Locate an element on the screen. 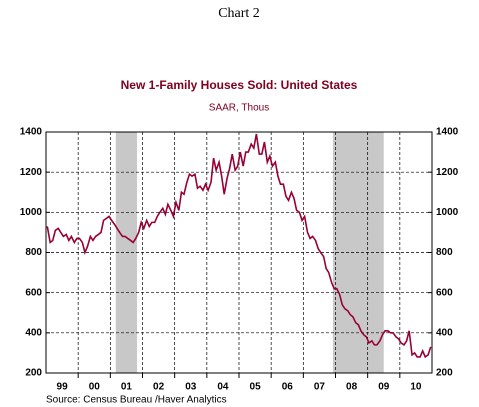  x-tick-label: 09 is located at coordinates (384, 387).